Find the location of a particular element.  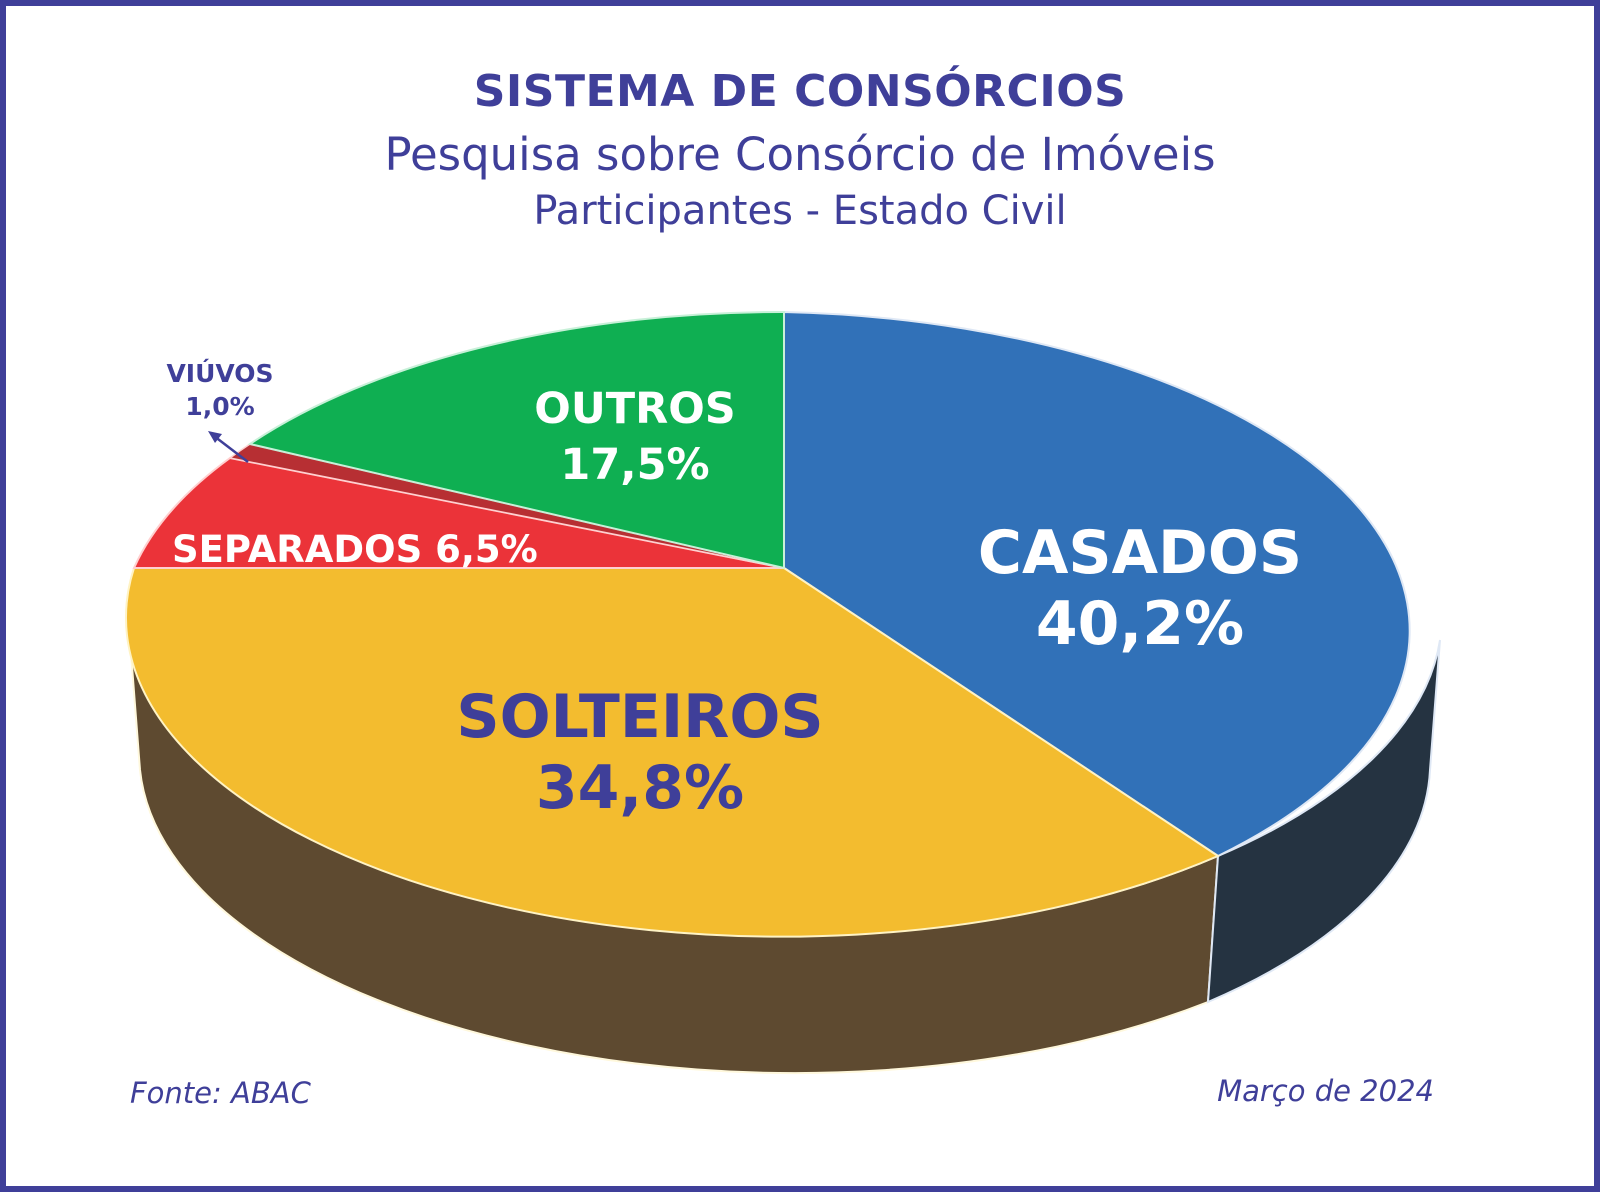

source-note: Fonte: ABAC is located at coordinates (220, 1093).